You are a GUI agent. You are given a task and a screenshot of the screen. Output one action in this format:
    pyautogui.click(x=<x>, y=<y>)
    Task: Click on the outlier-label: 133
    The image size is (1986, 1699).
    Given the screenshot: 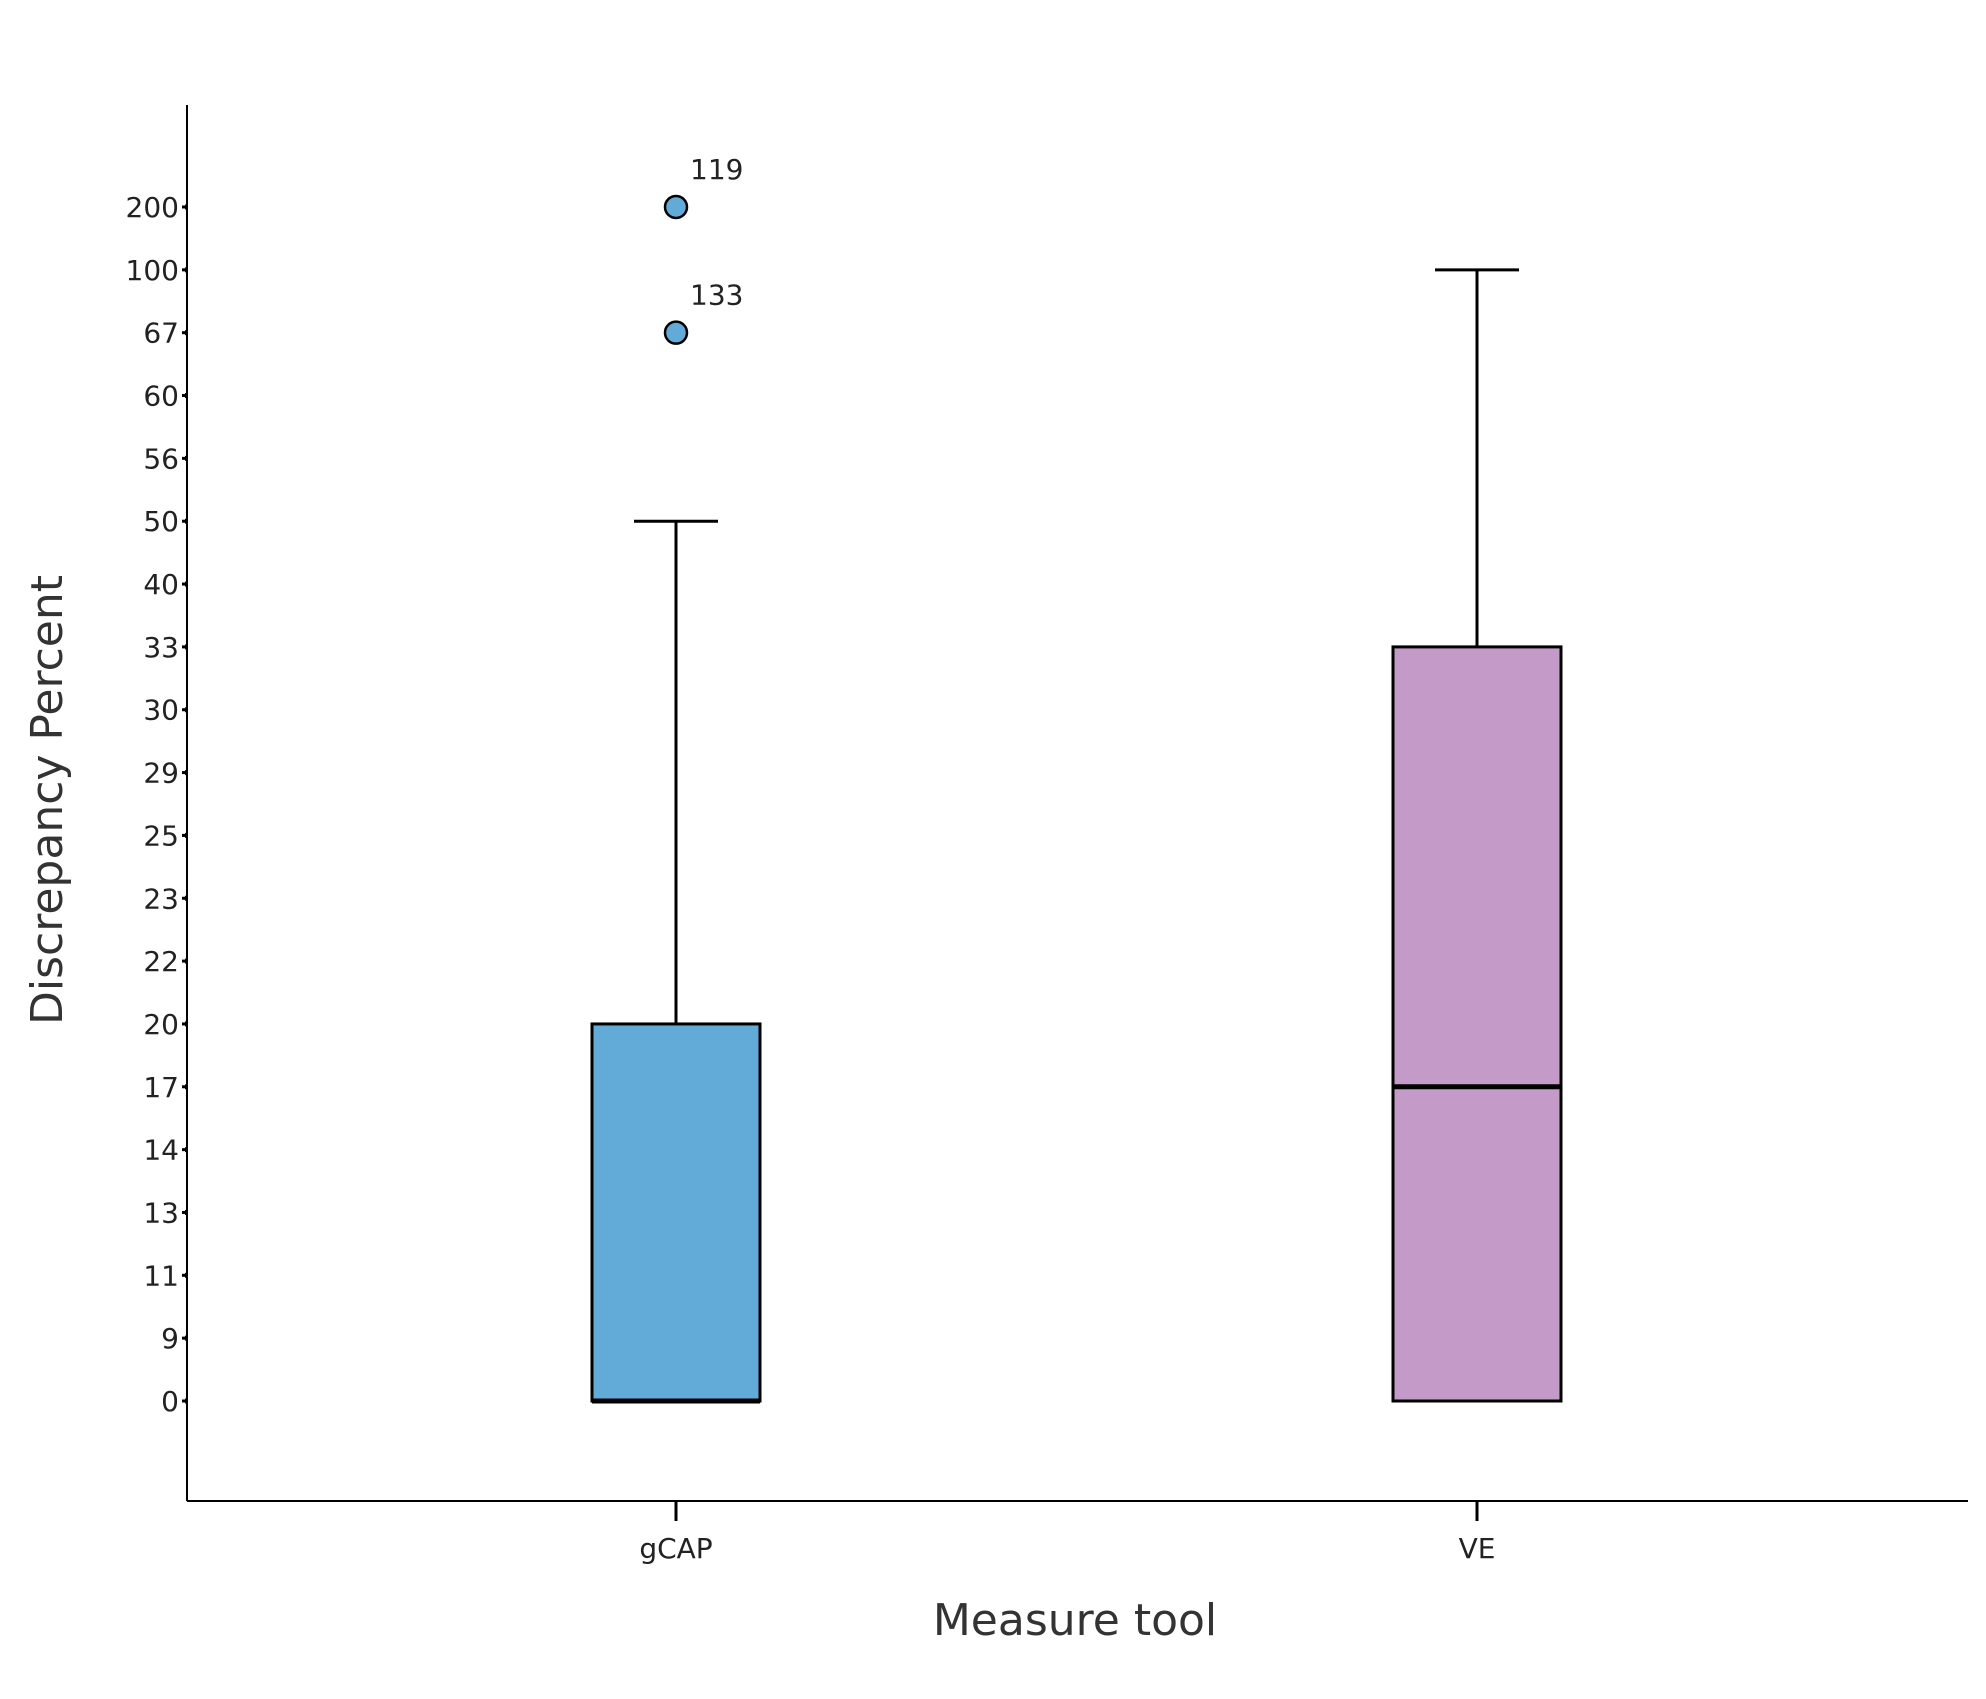 What is the action you would take?
    pyautogui.click(x=716, y=295)
    